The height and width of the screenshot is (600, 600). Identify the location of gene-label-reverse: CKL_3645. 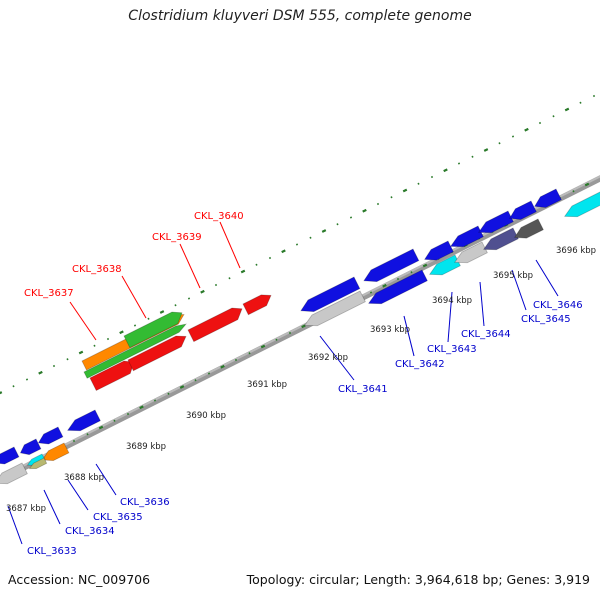
(546, 319).